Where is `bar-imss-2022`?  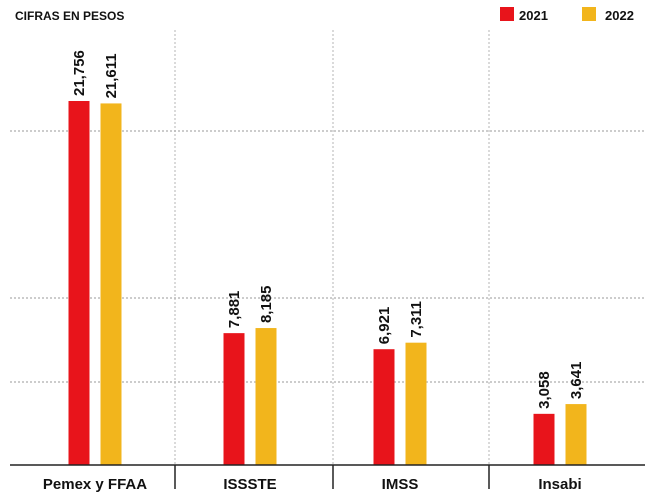
bar-imss-2022 is located at coordinates (416, 403).